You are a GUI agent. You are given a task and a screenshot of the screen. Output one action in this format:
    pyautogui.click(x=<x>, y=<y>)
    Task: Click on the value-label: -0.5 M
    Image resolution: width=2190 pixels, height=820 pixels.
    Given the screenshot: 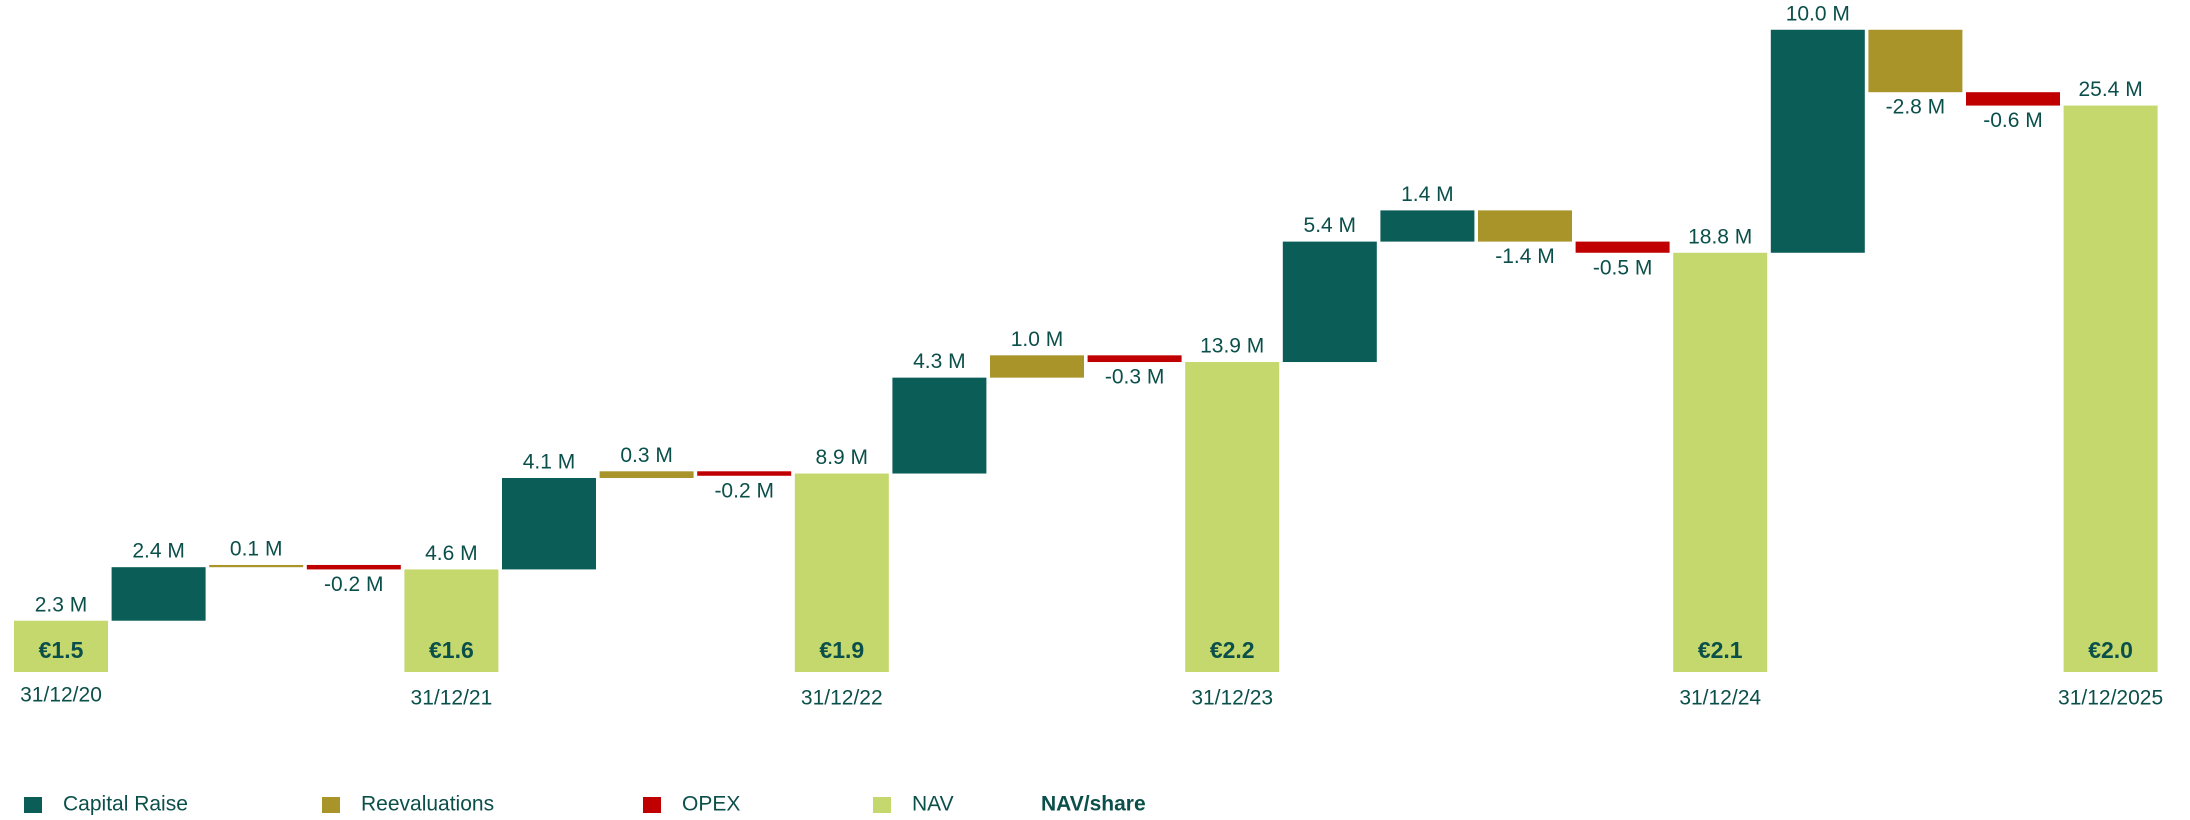 What is the action you would take?
    pyautogui.click(x=1623, y=267)
    